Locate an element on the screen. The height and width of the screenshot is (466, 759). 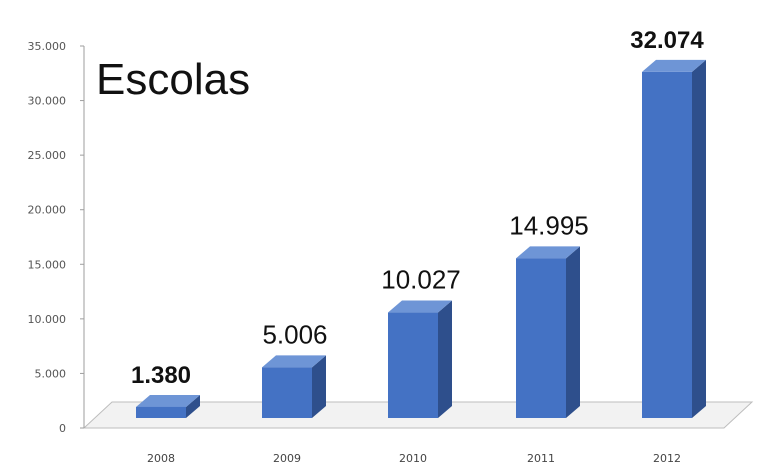
data-label: 14.995 is located at coordinates (549, 225).